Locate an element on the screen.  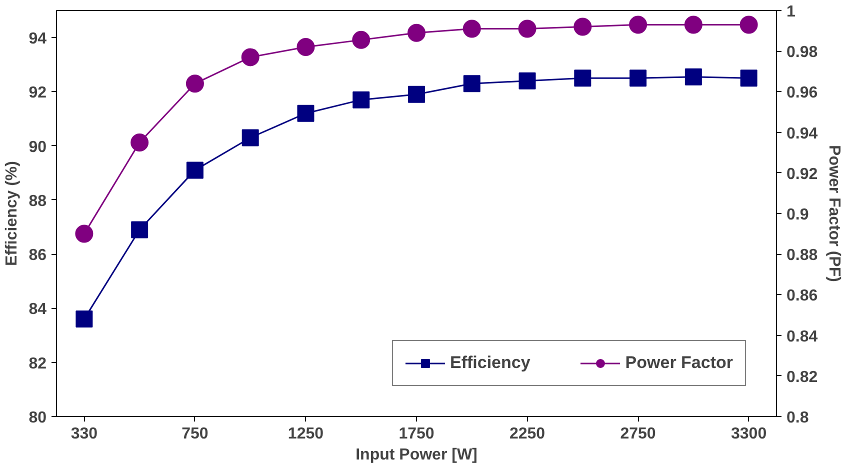
y2-axis-title: Power Factor (PF) is located at coordinates (834, 213).